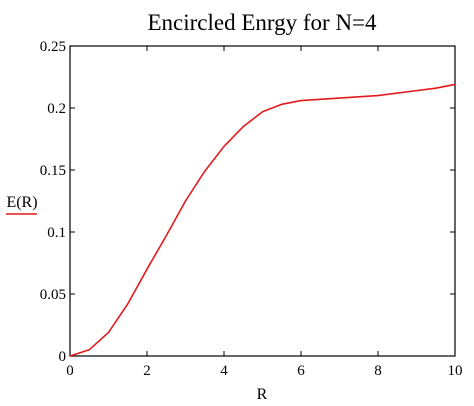 This screenshot has width=474, height=406. I want to click on y-tick-label: 0.25, so click(53, 47).